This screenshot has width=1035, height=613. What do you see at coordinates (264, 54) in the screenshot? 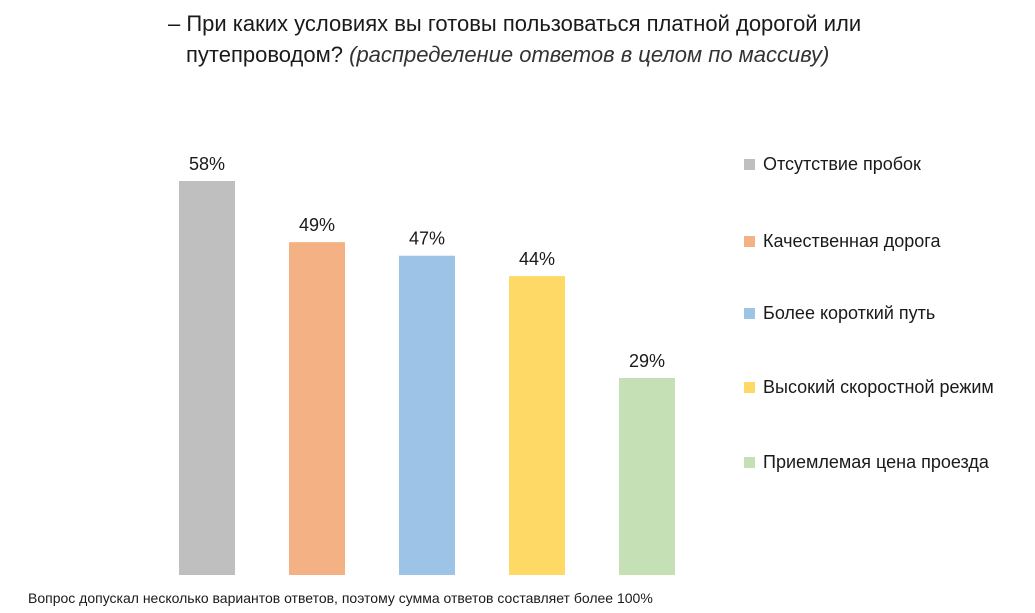
I see `title-line-2: путепроводом?` at bounding box center [264, 54].